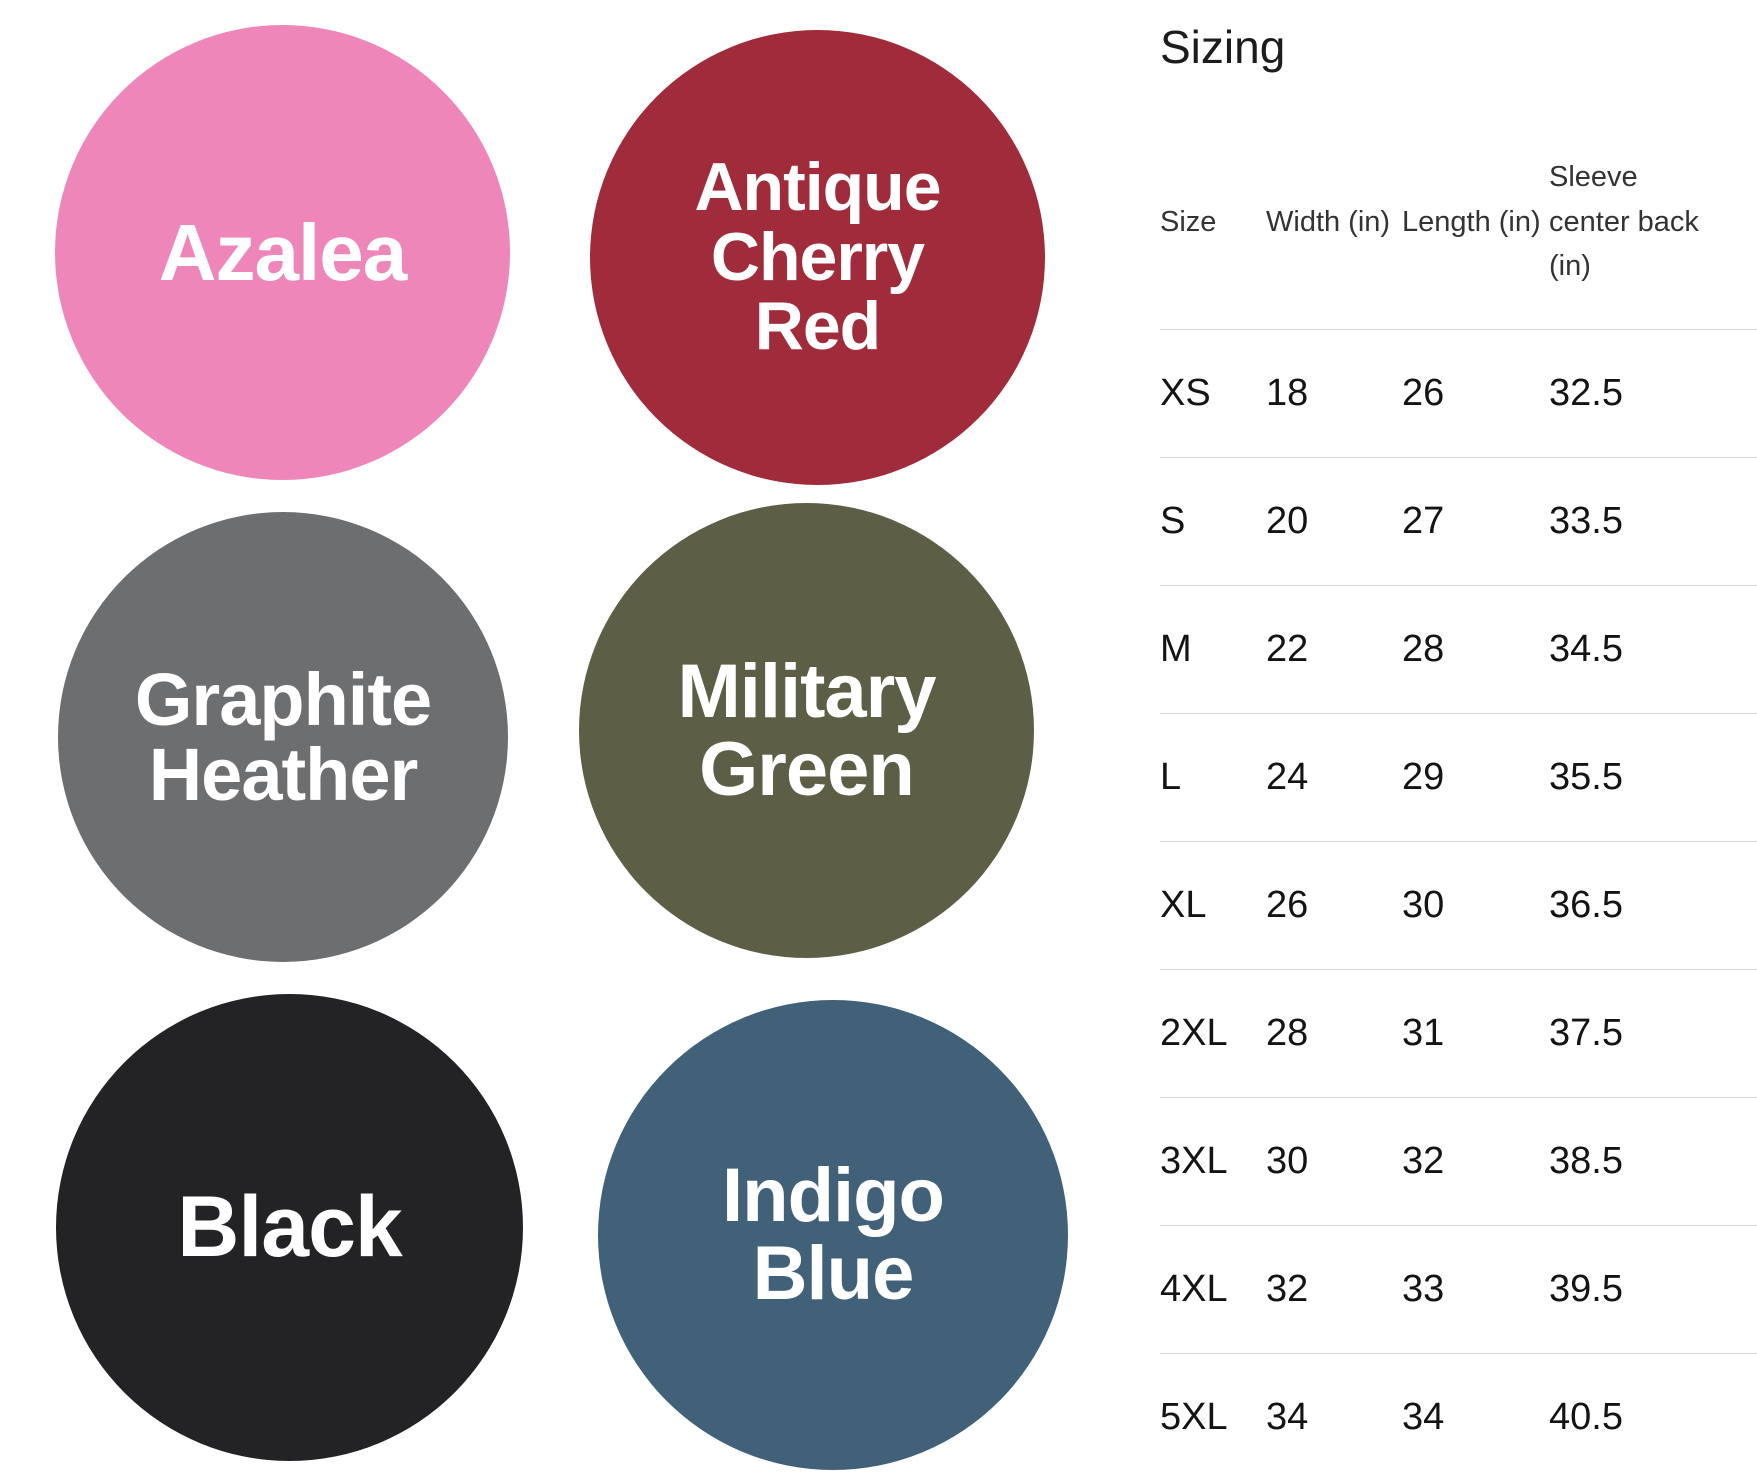 The image size is (1757, 1474). I want to click on sizing-row: 4XL 32 33 39.5, so click(1458, 1289).